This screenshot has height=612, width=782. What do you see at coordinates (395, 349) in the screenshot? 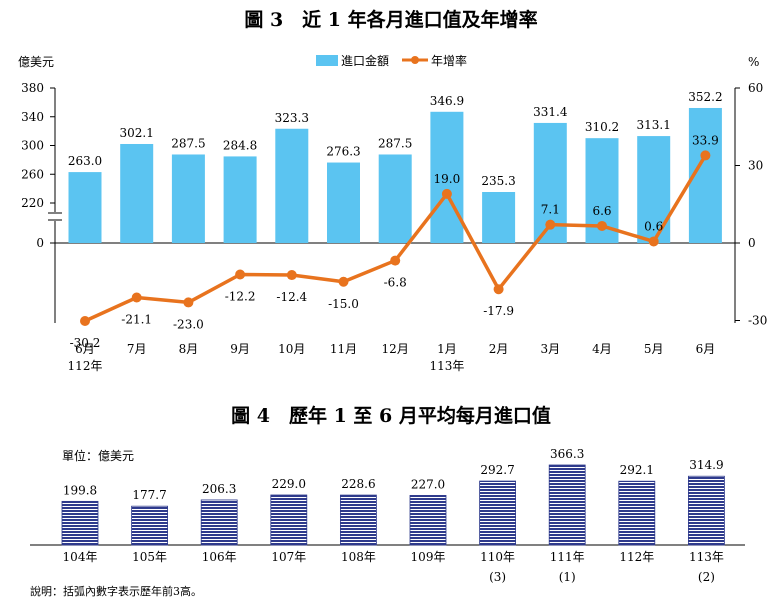
I see `month-label: 12月` at bounding box center [395, 349].